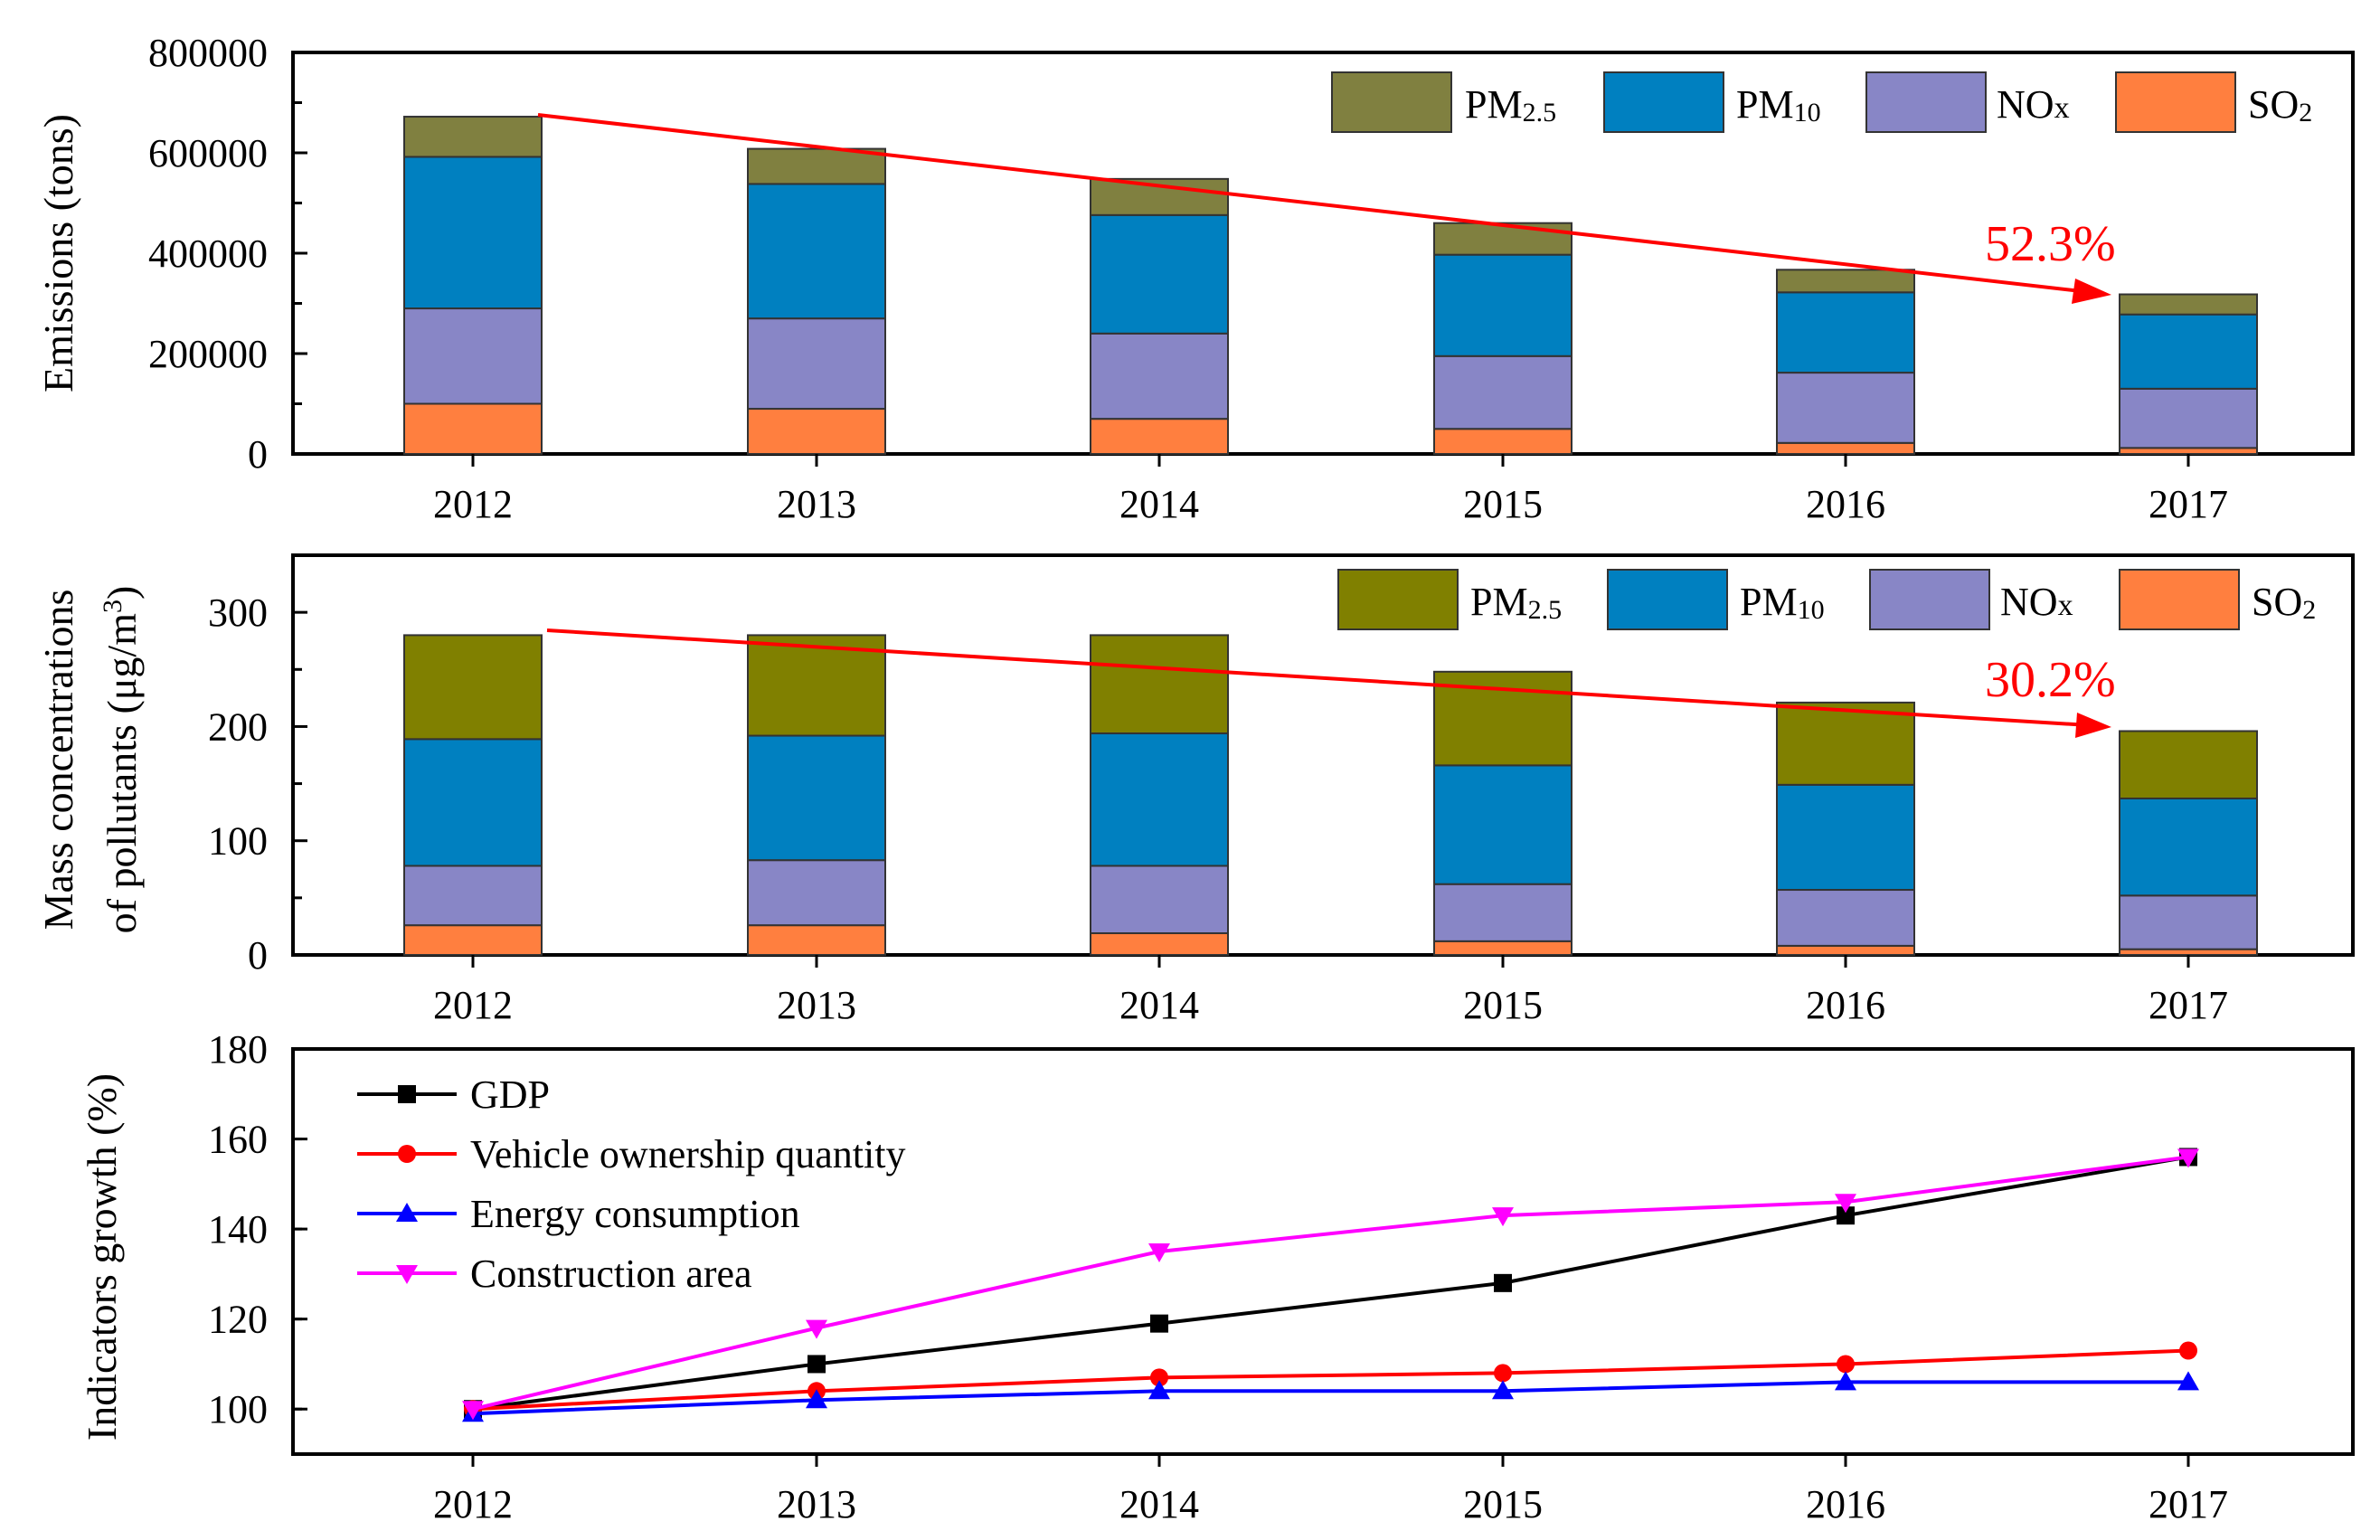 The width and height of the screenshot is (2380, 1540). What do you see at coordinates (1392, 102) in the screenshot?
I see `legend-swatch-pm25` at bounding box center [1392, 102].